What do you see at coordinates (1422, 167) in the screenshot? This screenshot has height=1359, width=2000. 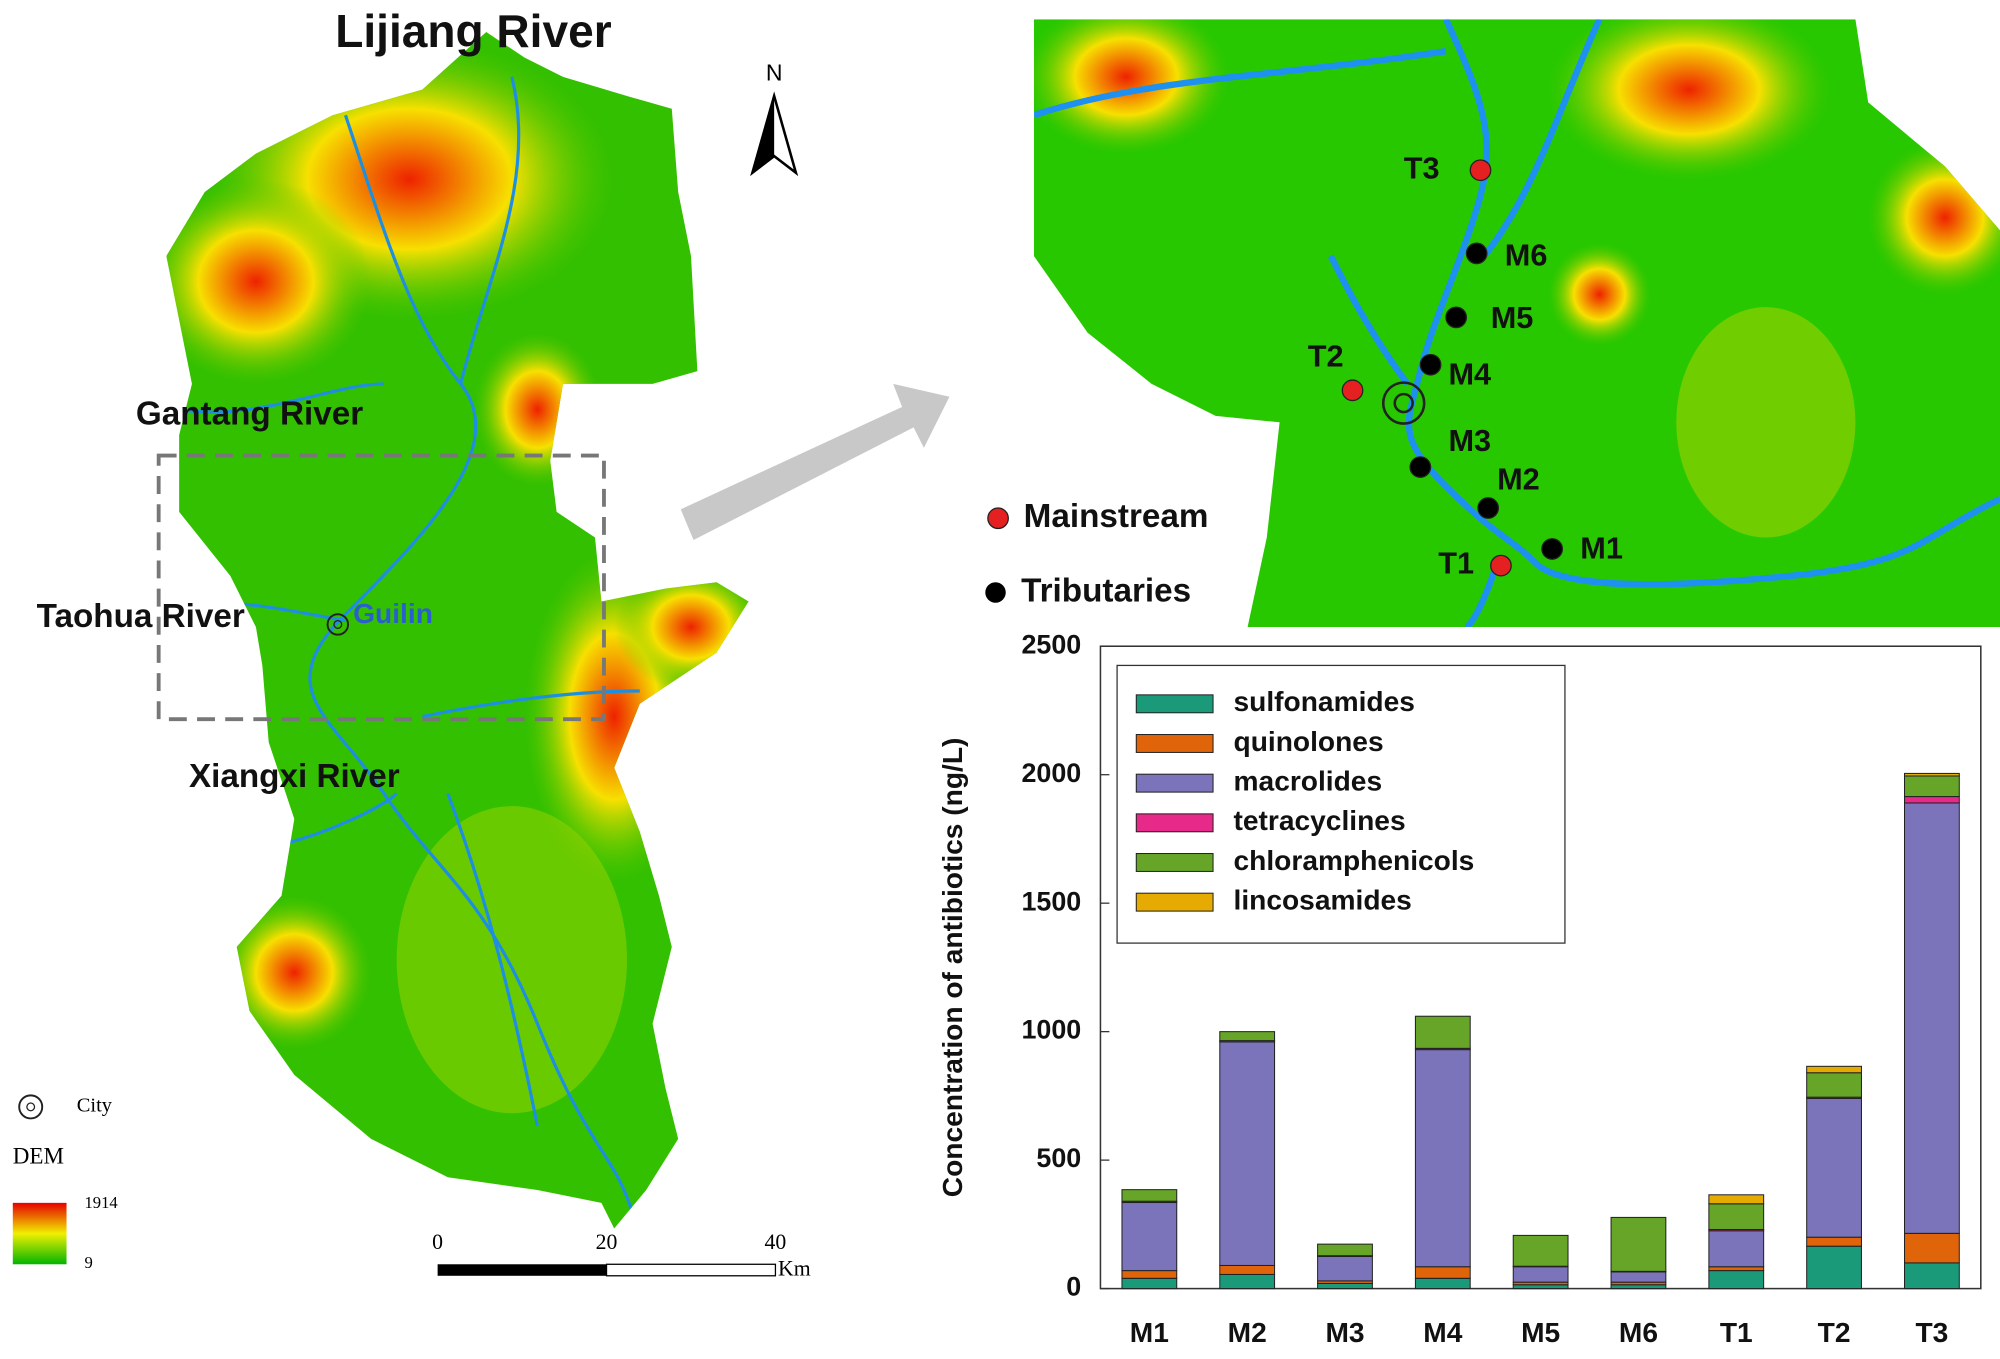 I see `site-label: T3` at bounding box center [1422, 167].